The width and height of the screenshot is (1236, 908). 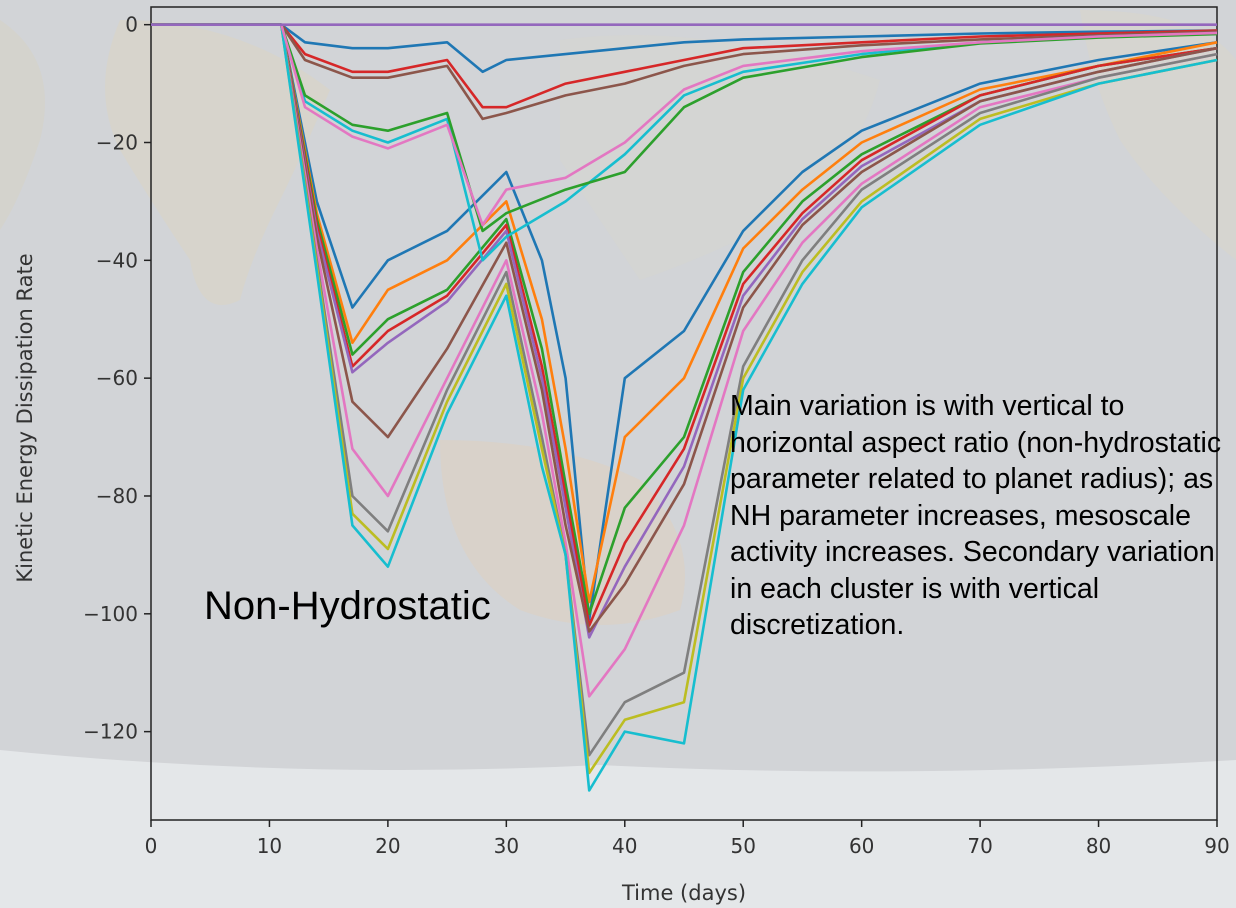 I want to click on x-tick-label: 60, so click(x=861, y=846).